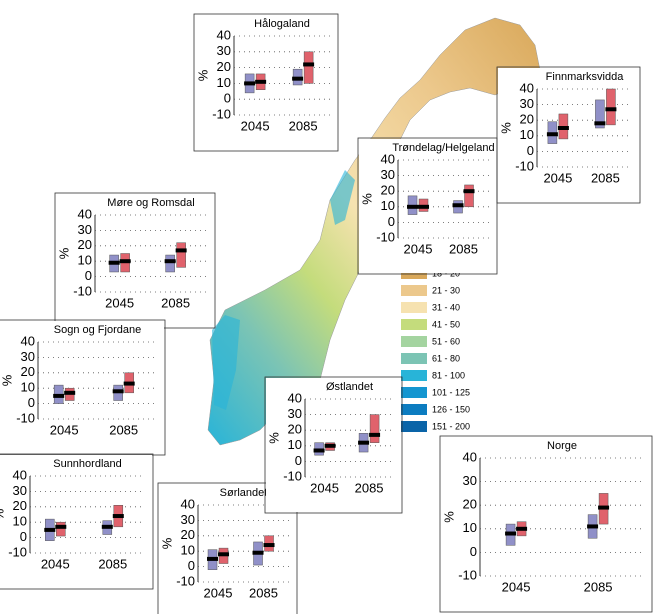 This screenshot has width=659, height=614. Describe the element at coordinates (451, 392) in the screenshot. I see `legend-label: 101 - 125` at that location.